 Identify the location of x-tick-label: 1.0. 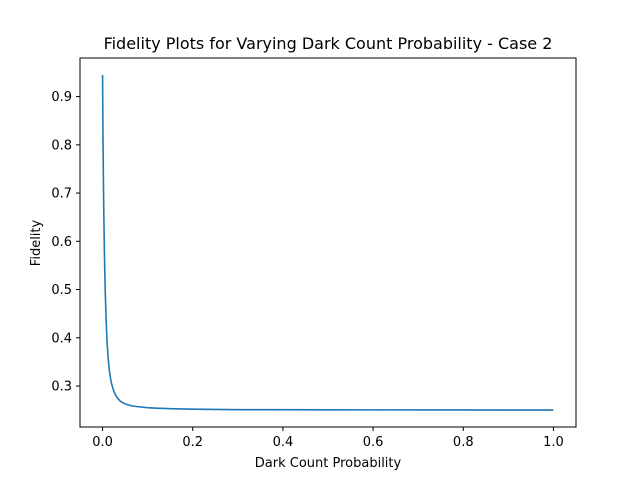
(553, 442).